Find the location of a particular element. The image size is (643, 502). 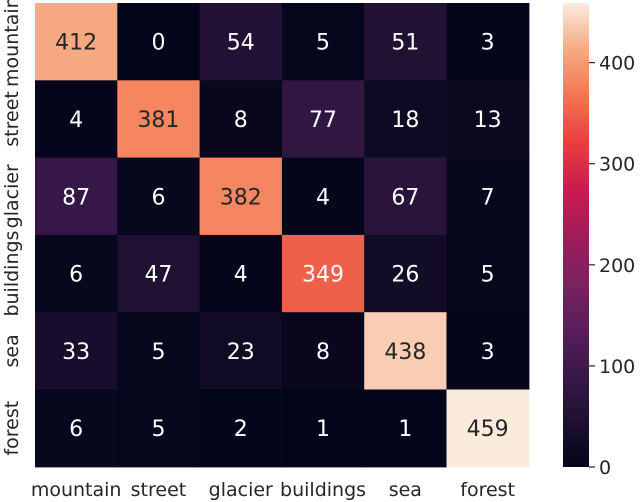

y-tick-label: buildings is located at coordinates (12, 274).